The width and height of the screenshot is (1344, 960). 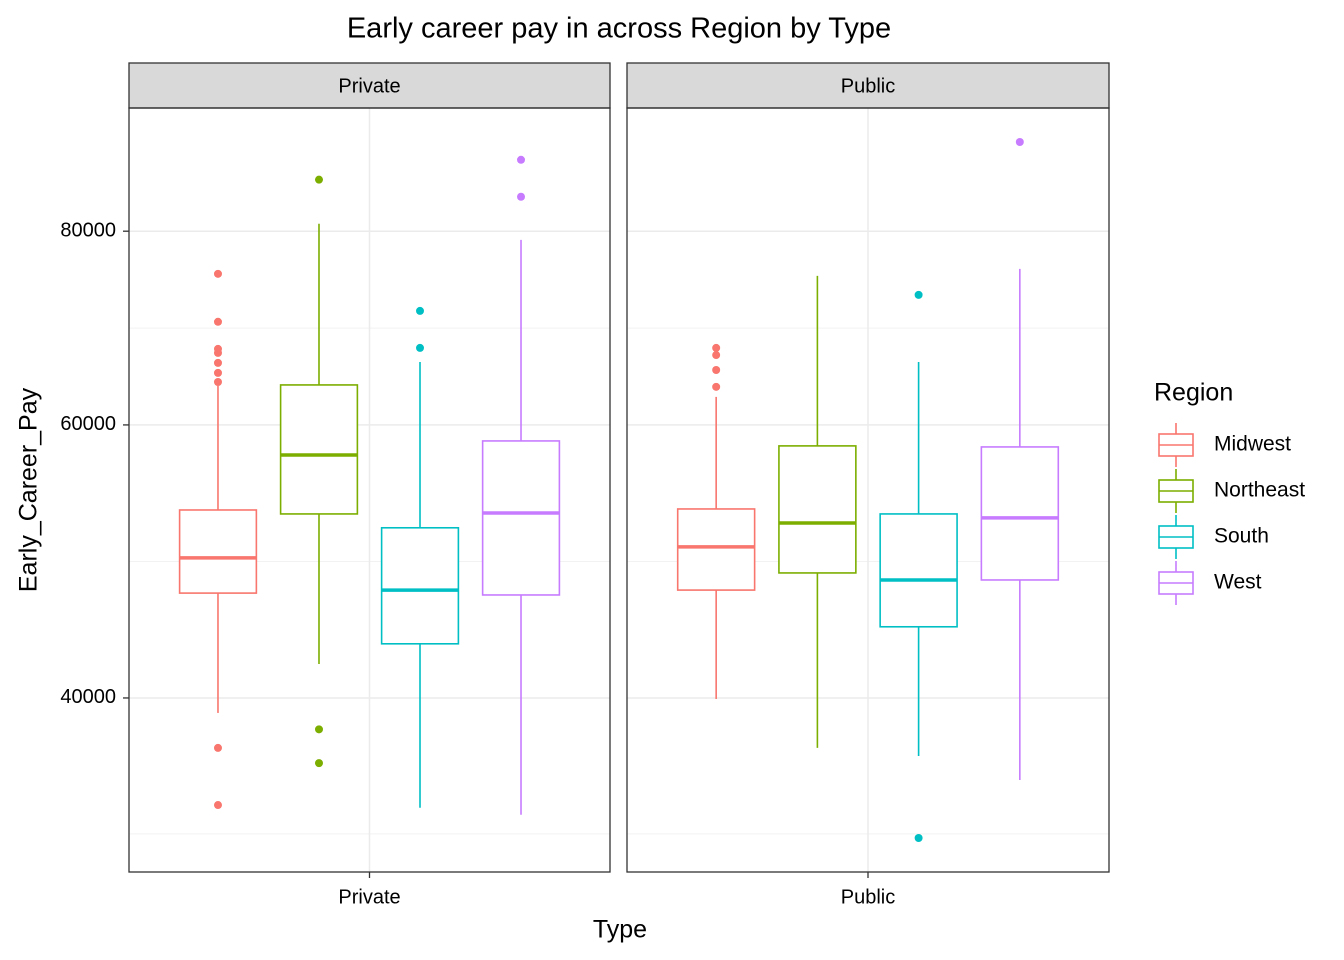 I want to click on legend-label: South, so click(x=1241, y=536).